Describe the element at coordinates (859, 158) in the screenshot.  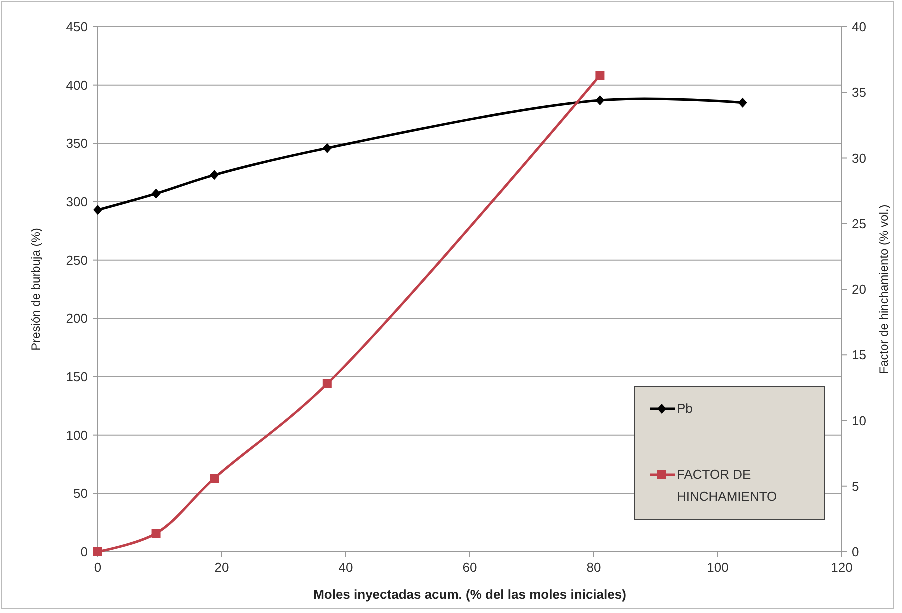
I see `y2-tick-label: 30` at that location.